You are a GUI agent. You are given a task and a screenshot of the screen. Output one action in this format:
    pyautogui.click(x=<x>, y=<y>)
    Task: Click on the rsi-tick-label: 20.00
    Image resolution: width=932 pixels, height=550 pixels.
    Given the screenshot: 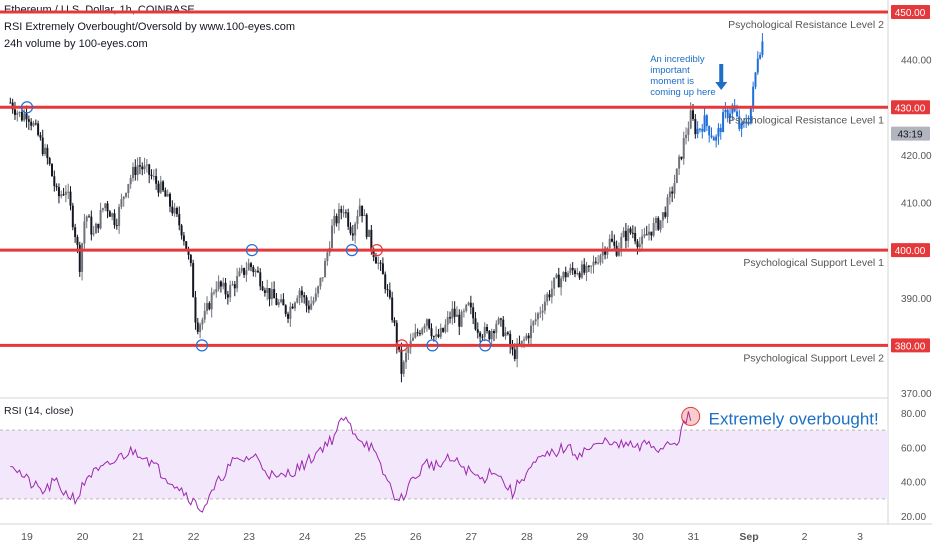 What is the action you would take?
    pyautogui.click(x=913, y=517)
    